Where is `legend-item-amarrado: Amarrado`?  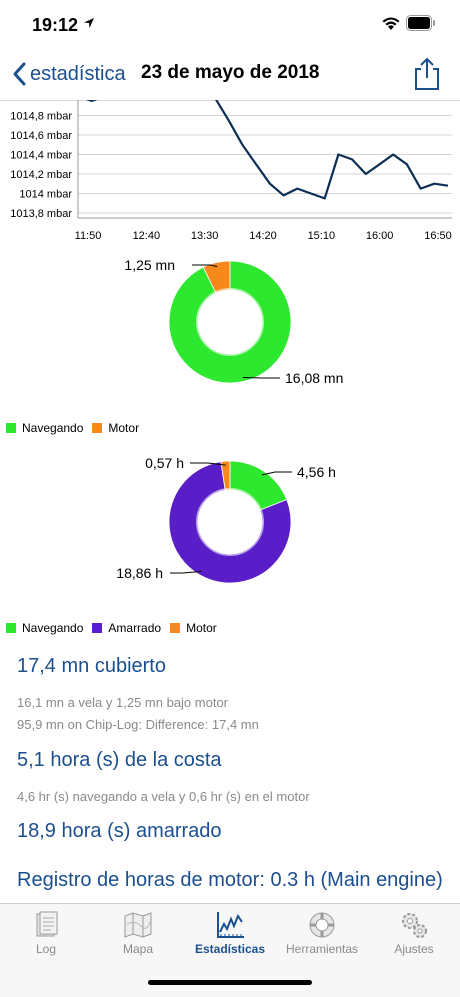 legend-item-amarrado: Amarrado is located at coordinates (126, 628).